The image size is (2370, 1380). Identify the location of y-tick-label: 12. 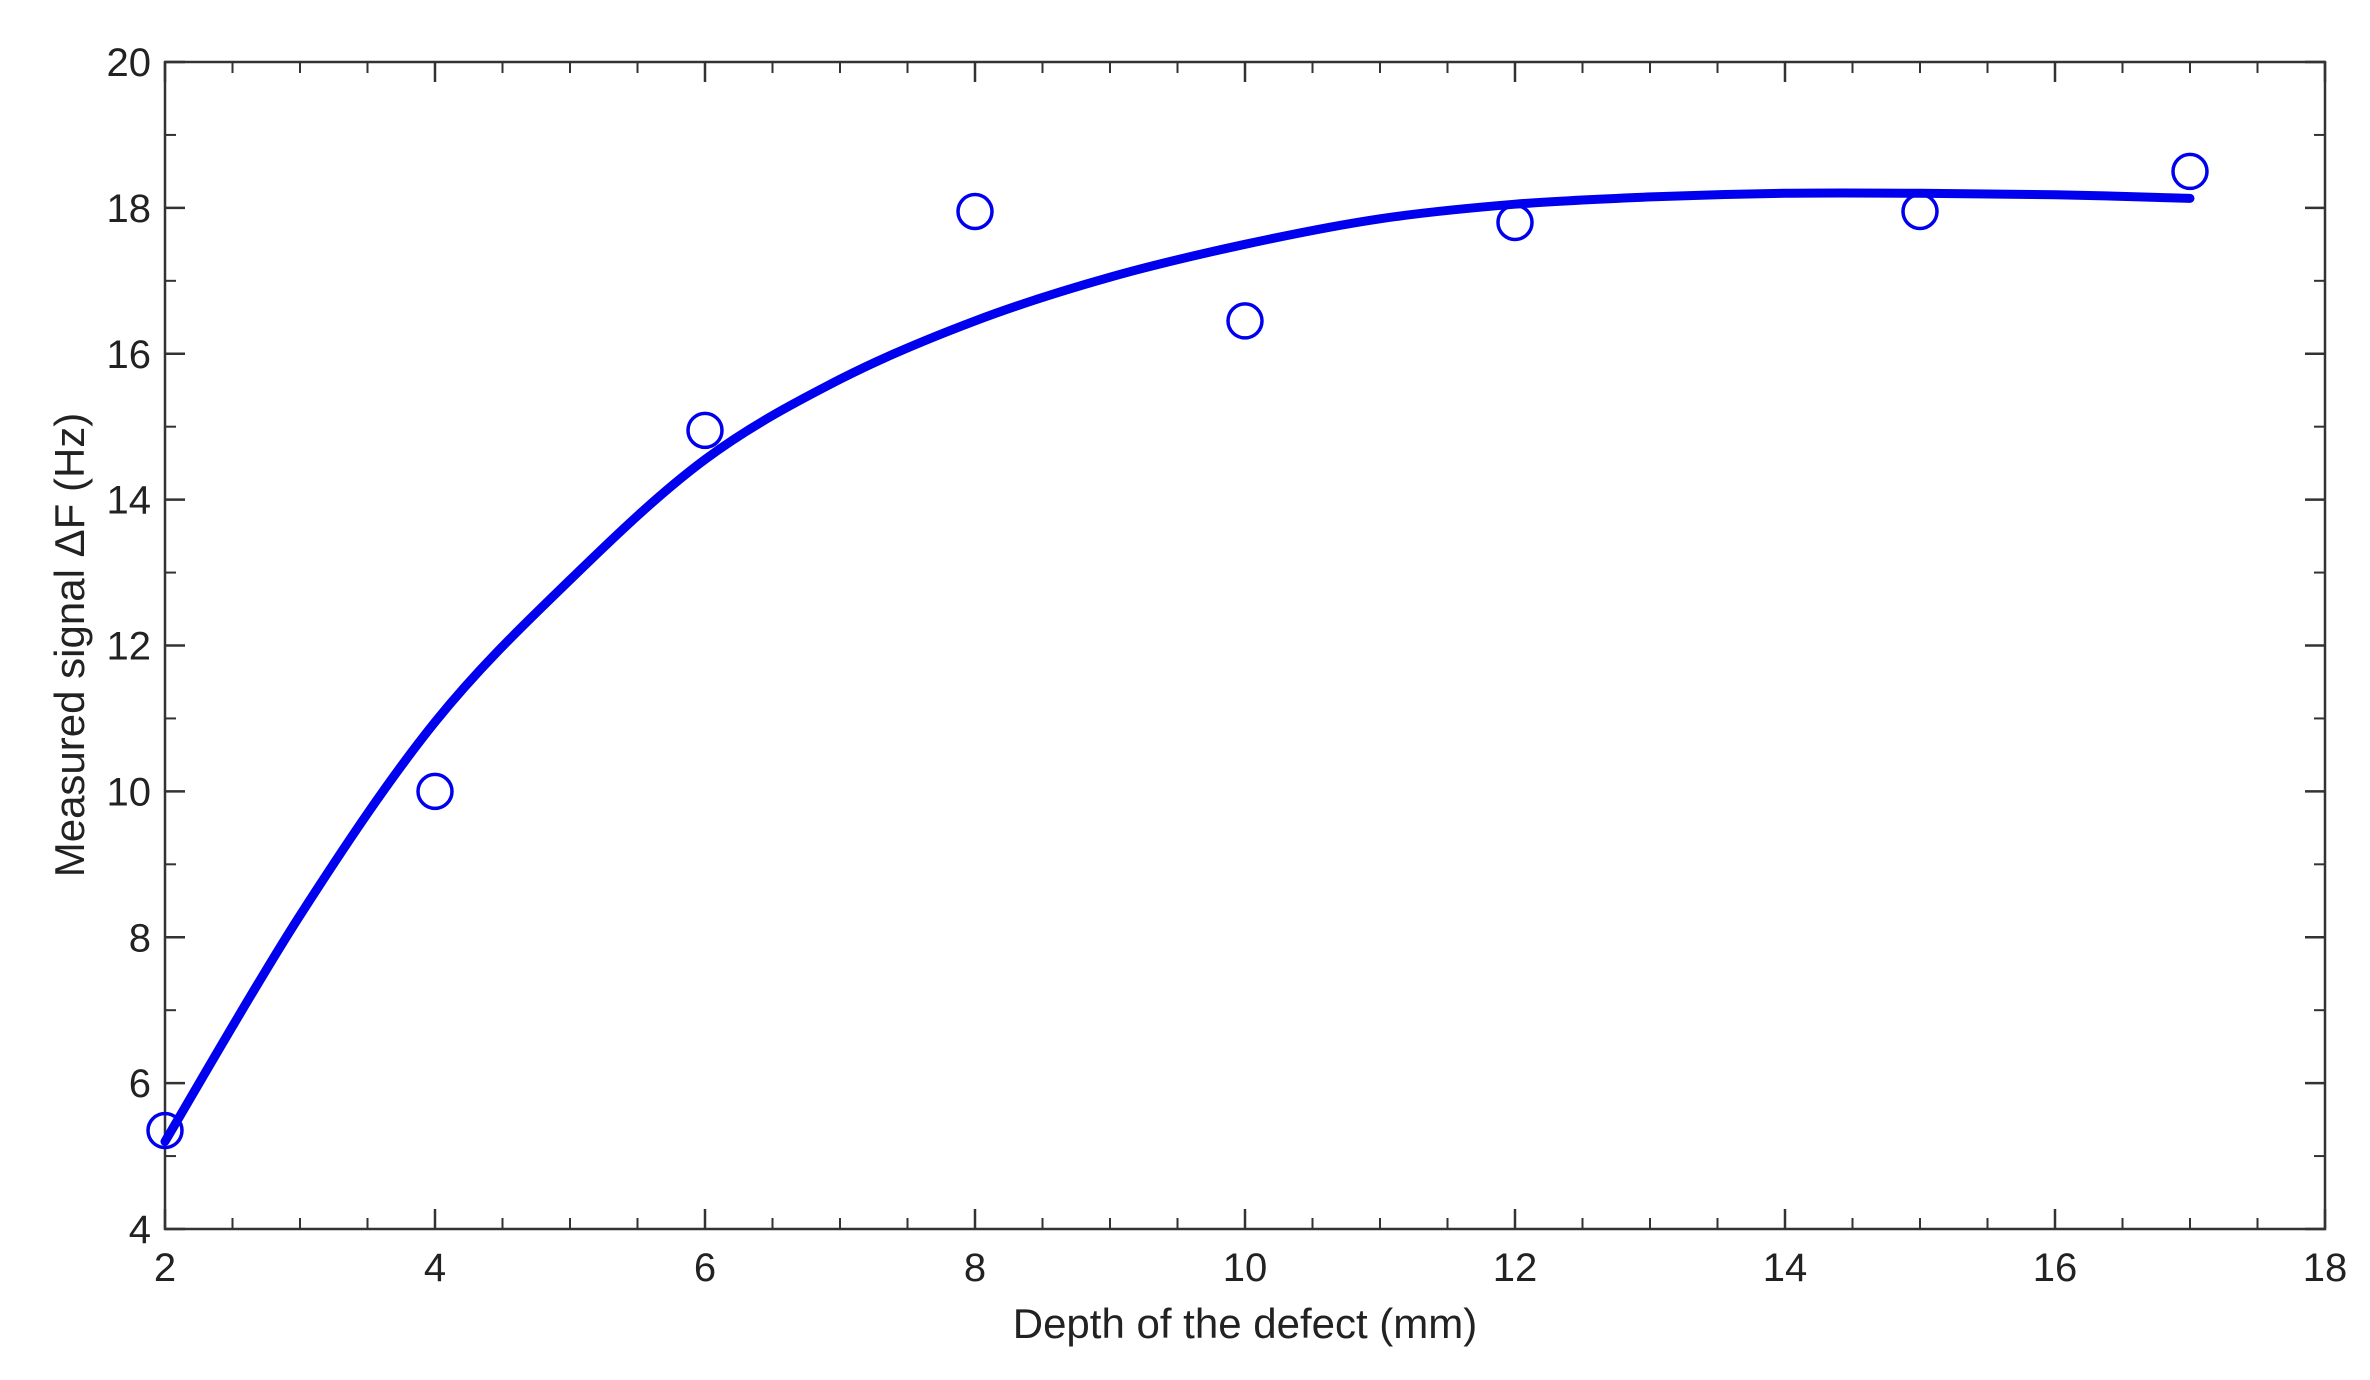
(129, 647).